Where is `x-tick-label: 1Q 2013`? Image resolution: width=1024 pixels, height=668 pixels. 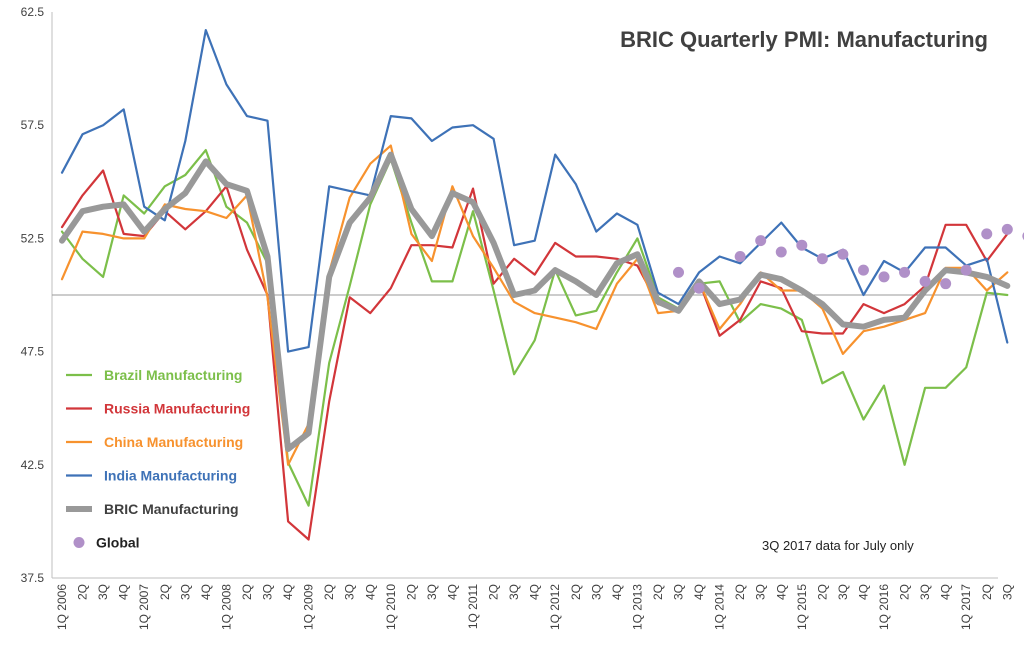
x-tick-label: 1Q 2013 is located at coordinates (637, 607).